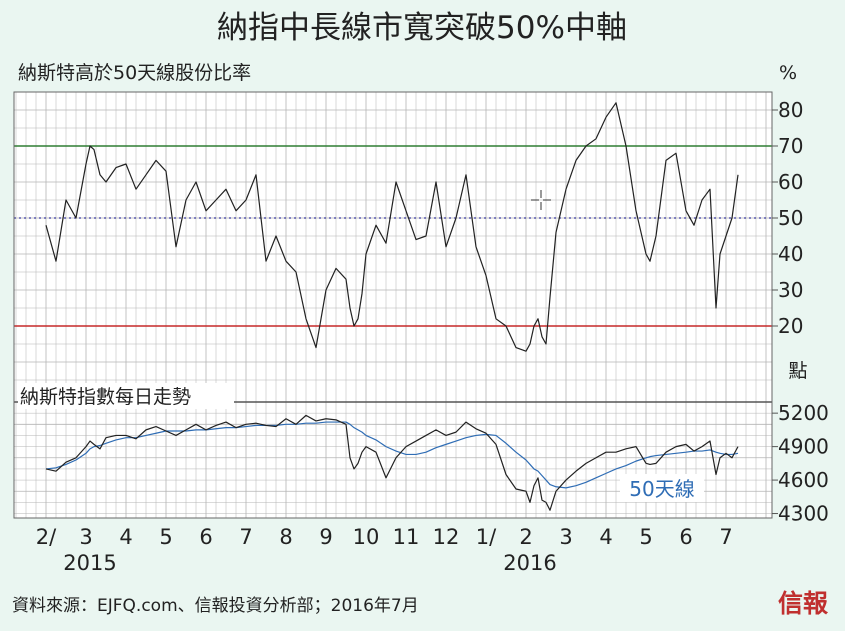  I want to click on panel-title-index-bg, so click(126, 396).